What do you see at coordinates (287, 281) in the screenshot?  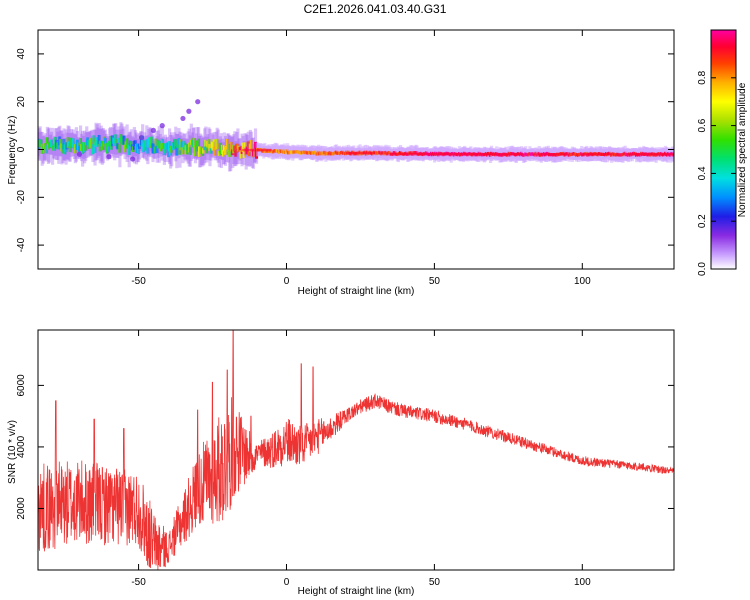 I see `spectrogram-x-tick-label: 0` at bounding box center [287, 281].